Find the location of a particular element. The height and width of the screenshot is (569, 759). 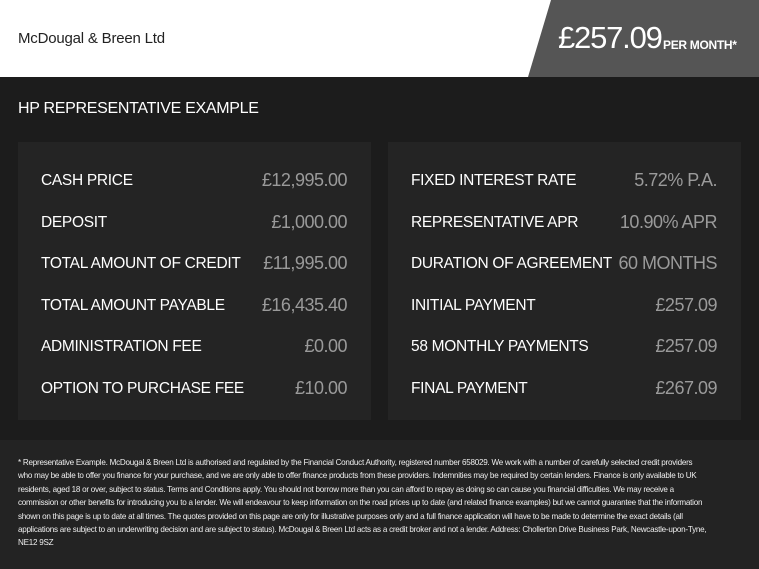

finance-row: REPRESENTATIVE APR 10.90% APR is located at coordinates (564, 223).